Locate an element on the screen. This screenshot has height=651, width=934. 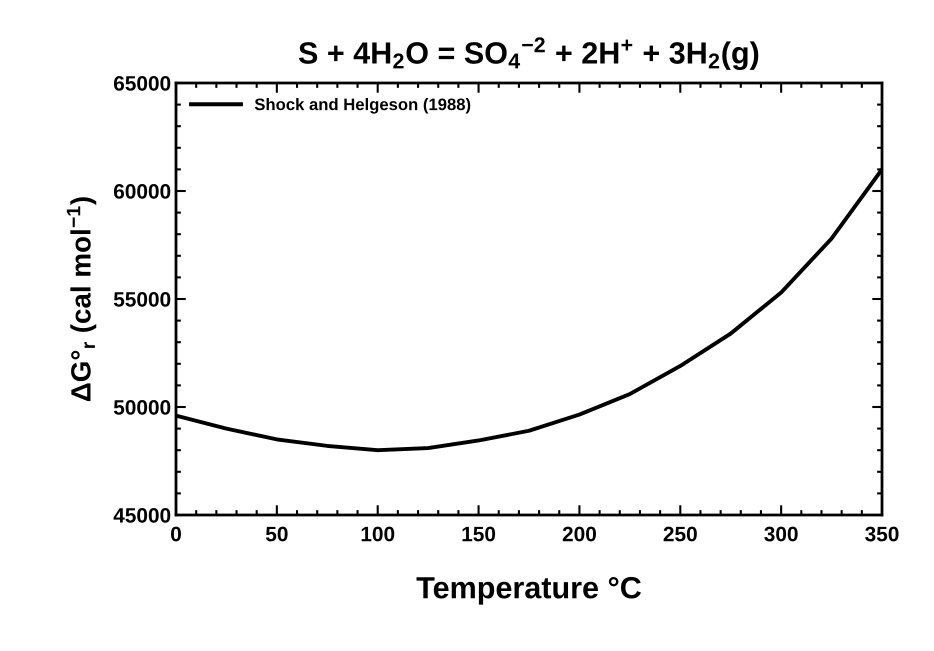
y-tick-label: 65000 is located at coordinates (142, 83).